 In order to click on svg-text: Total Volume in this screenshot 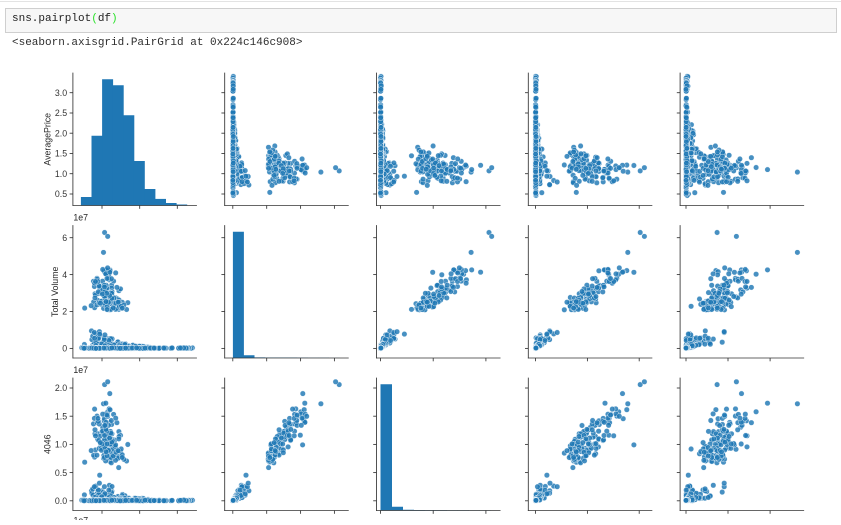, I will do `click(55, 291)`.